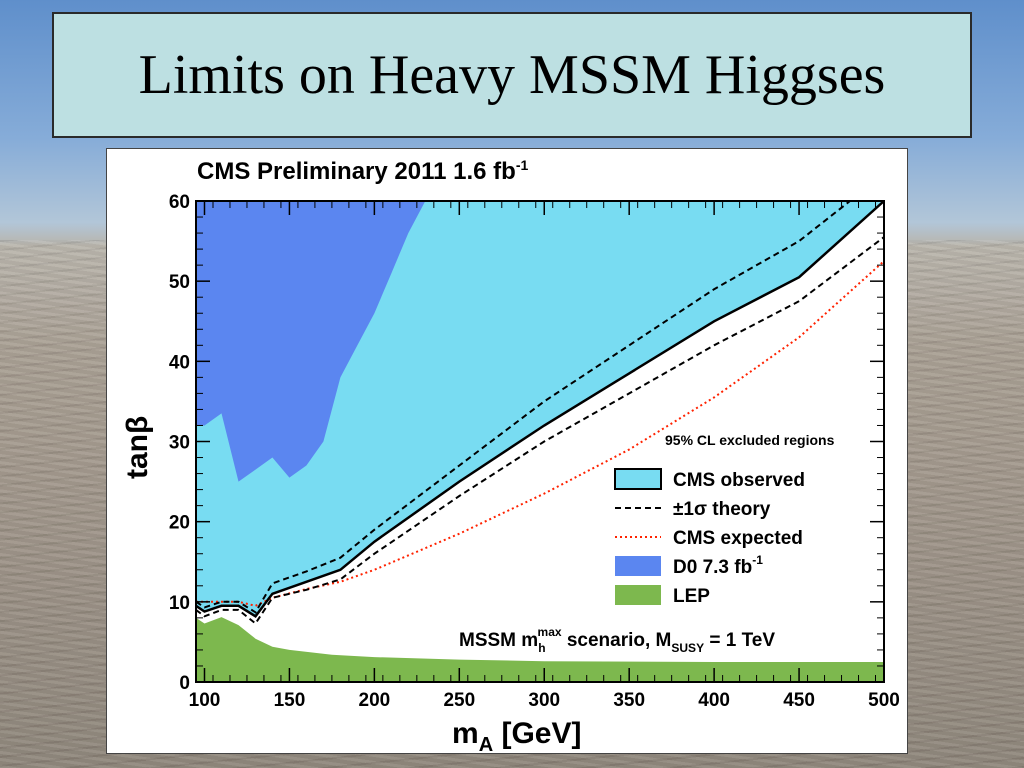 The width and height of the screenshot is (1024, 768). Describe the element at coordinates (290, 700) in the screenshot. I see `x-tick-label: 150` at that location.